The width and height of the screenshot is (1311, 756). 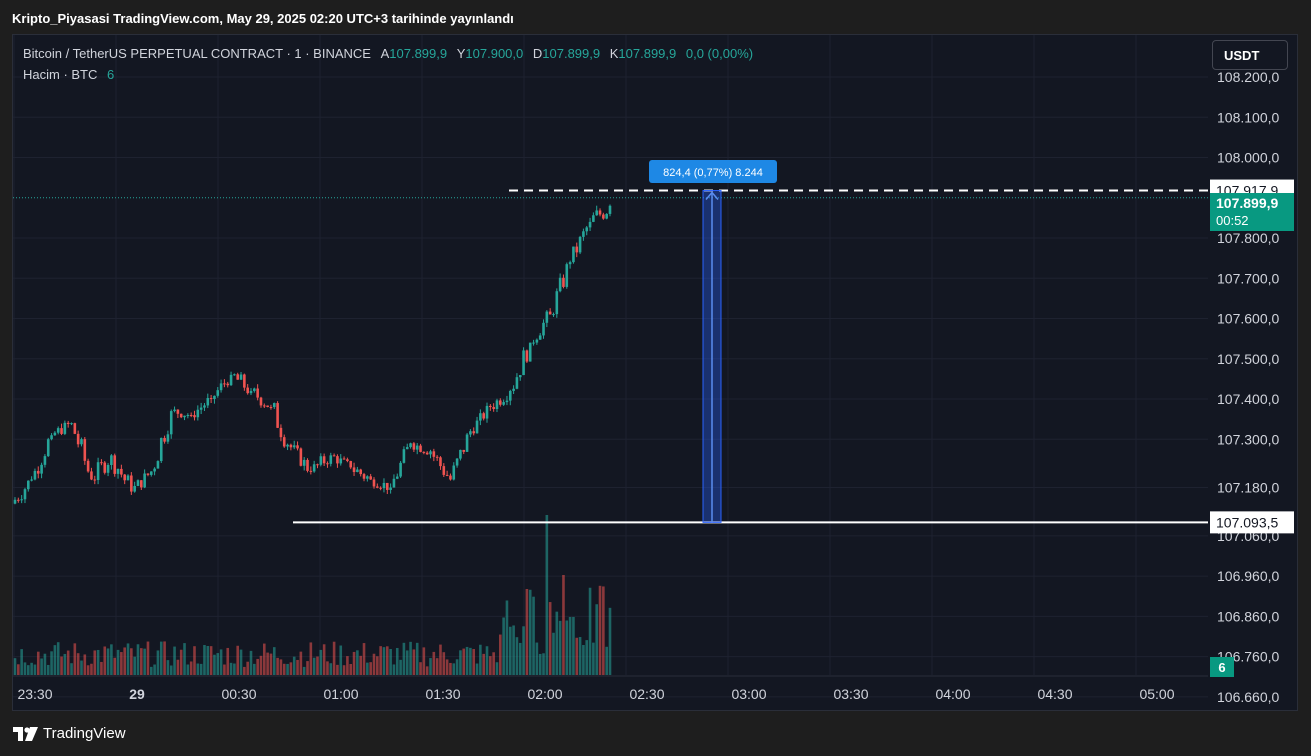 I want to click on lower-level-label: 107.093,5, so click(x=1247, y=522).